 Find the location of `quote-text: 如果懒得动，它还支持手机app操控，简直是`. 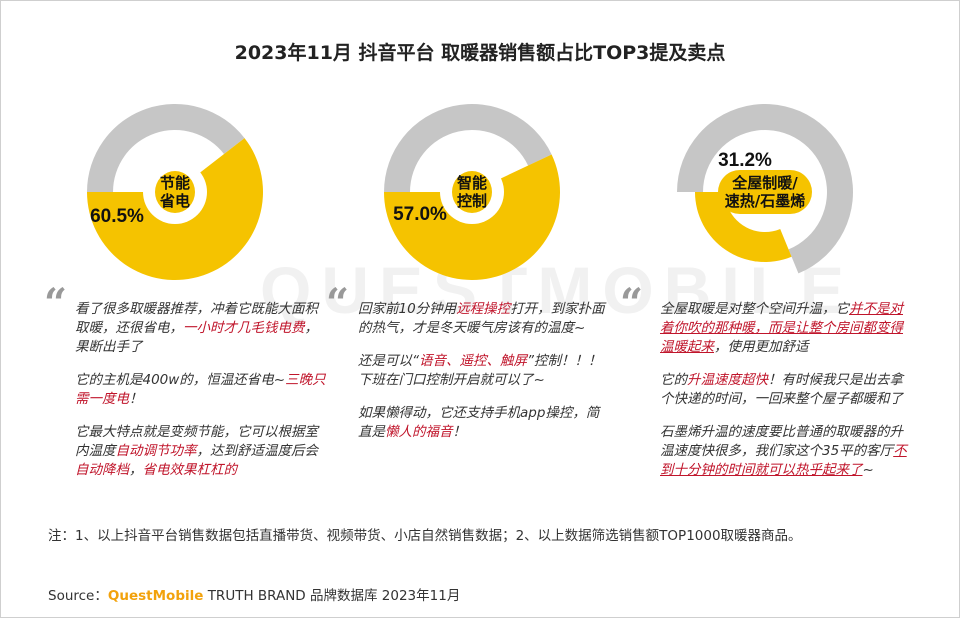

quote-text: 如果懒得动，它还支持手机app操控，简直是 is located at coordinates (479, 422).